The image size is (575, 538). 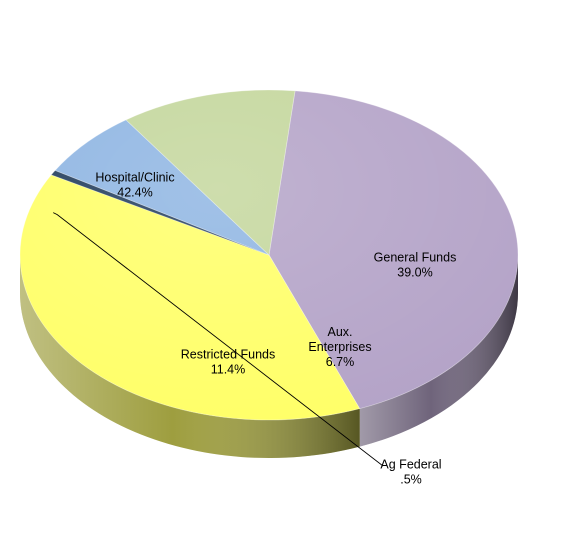 What do you see at coordinates (340, 362) in the screenshot?
I see `slice-value-label: 6.7%` at bounding box center [340, 362].